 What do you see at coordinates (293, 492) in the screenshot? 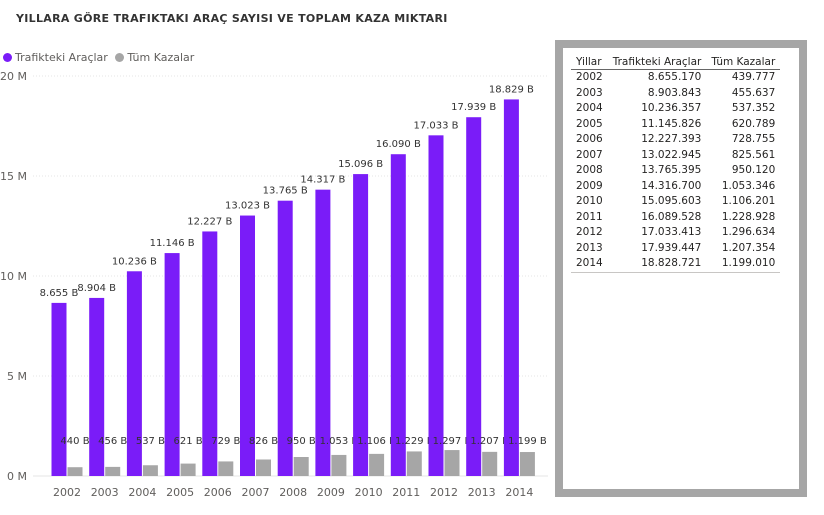
I see `x-tick-label: 2008` at bounding box center [293, 492].